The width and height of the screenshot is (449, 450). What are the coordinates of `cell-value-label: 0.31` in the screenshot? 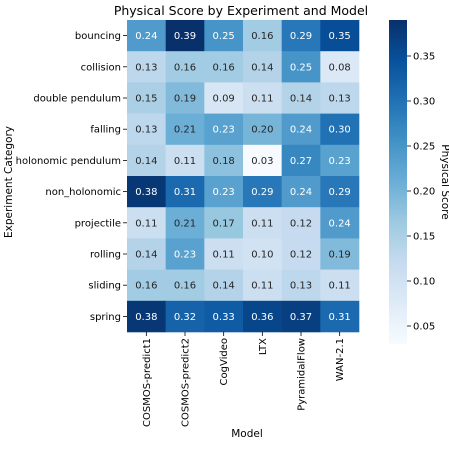 It's located at (185, 192).